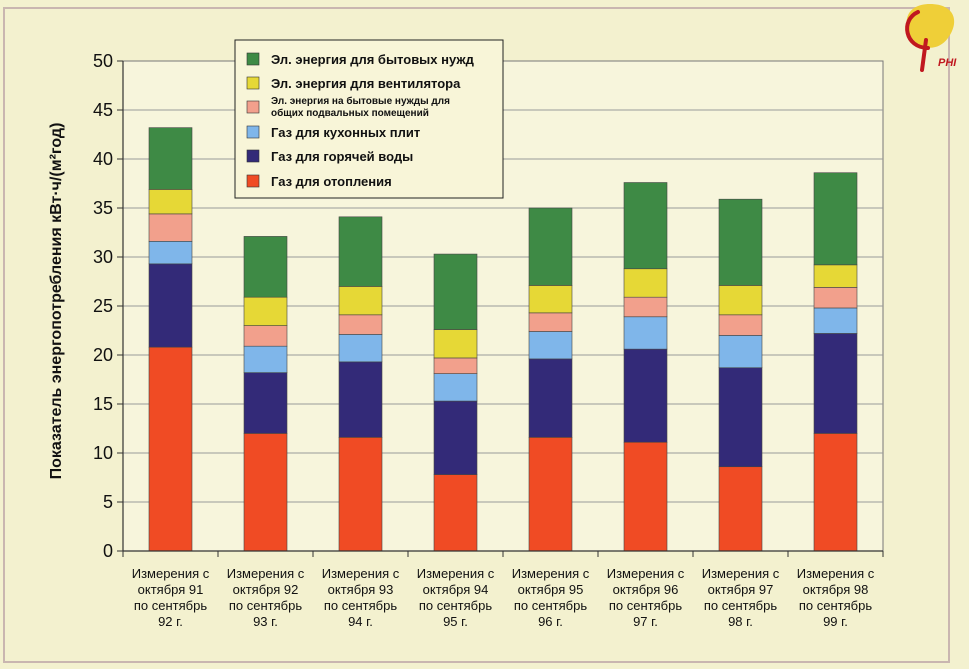  What do you see at coordinates (103, 453) in the screenshot?
I see `y-tick-label: 10` at bounding box center [103, 453].